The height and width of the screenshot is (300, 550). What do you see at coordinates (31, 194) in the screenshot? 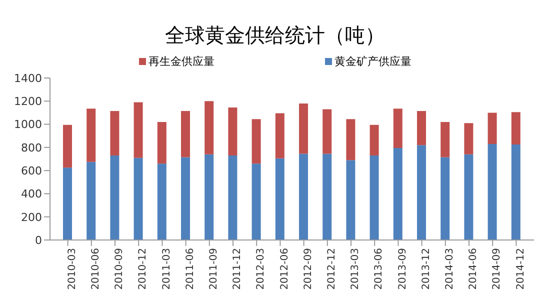
I see `y-tick-label: 400` at bounding box center [31, 194].